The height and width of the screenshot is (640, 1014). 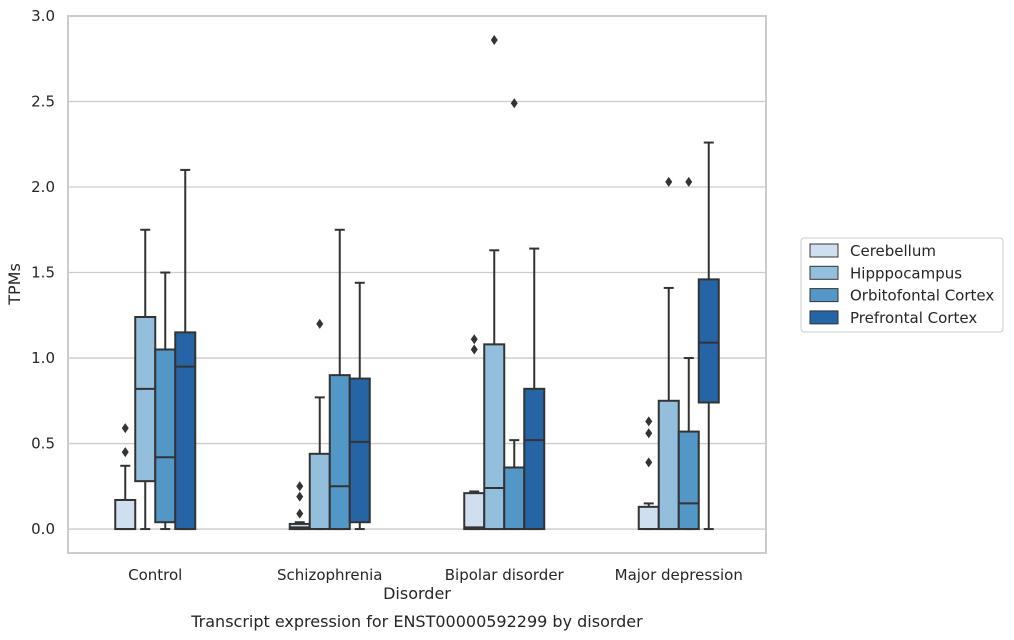 What do you see at coordinates (43, 444) in the screenshot?
I see `y-tick-label: 0.5` at bounding box center [43, 444].